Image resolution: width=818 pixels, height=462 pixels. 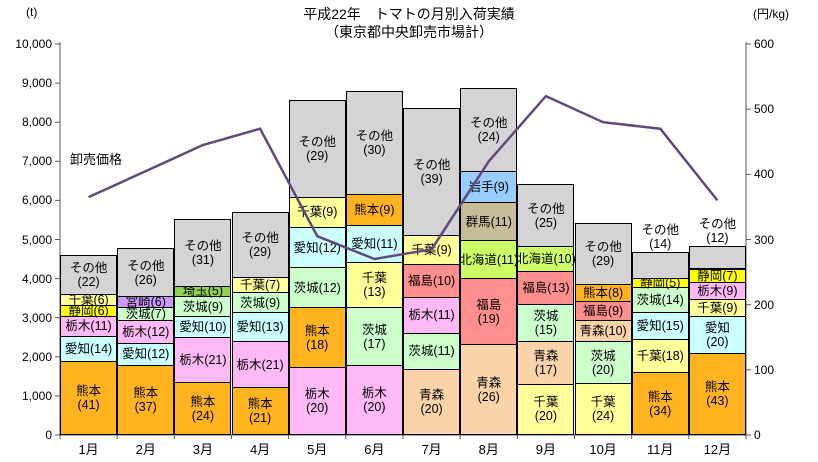 I want to click on bar-segment-福島: 福島(10), so click(x=432, y=281).